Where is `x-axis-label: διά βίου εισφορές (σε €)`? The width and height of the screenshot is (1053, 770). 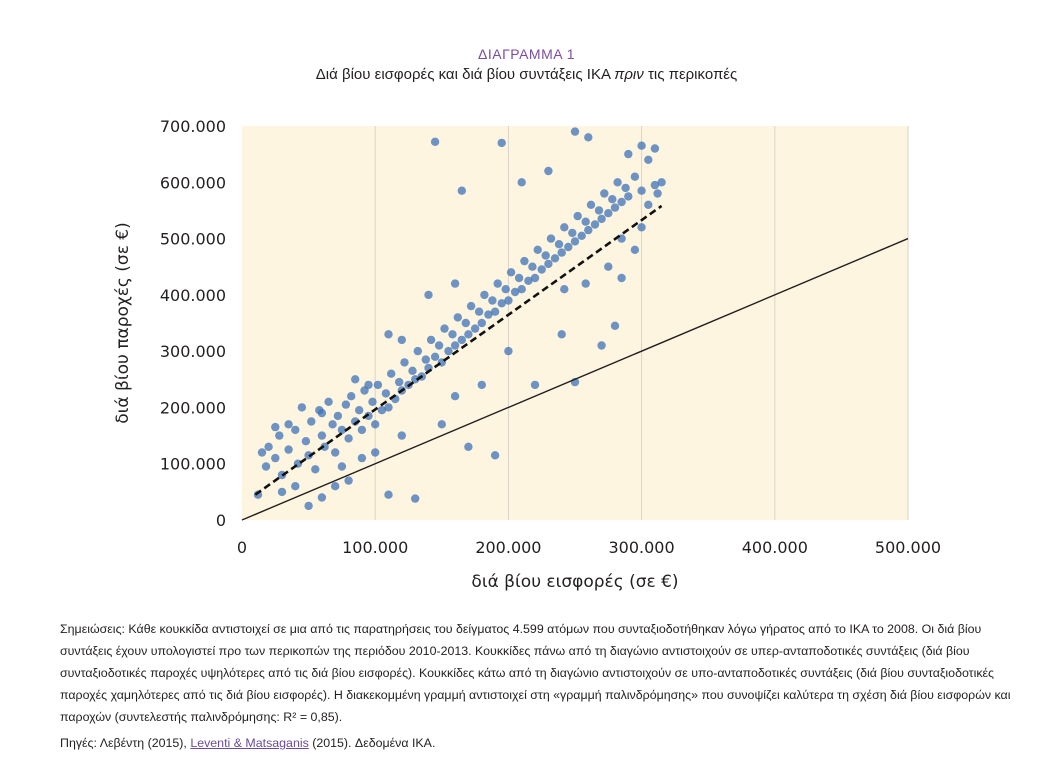
x-axis-label: διά βίου εισφορές (σε €) is located at coordinates (574, 582).